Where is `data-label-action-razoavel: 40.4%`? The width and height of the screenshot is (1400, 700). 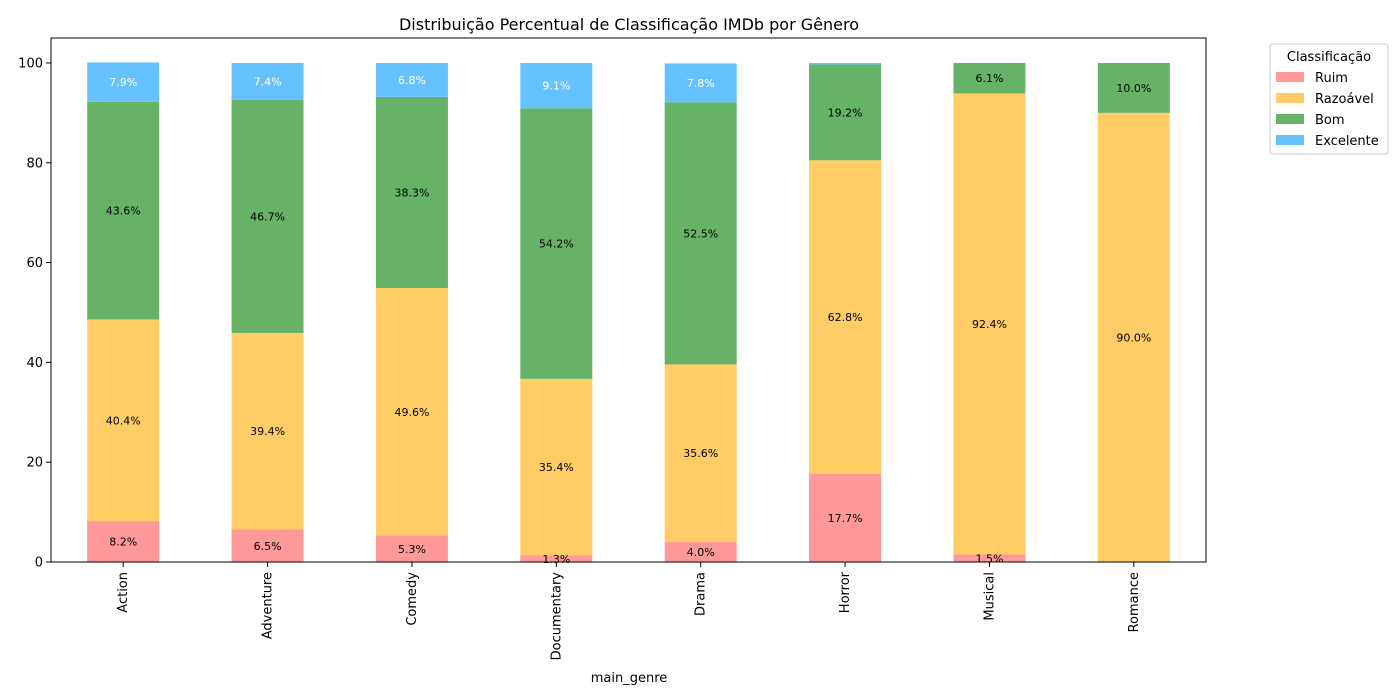 data-label-action-razoavel: 40.4% is located at coordinates (123, 420).